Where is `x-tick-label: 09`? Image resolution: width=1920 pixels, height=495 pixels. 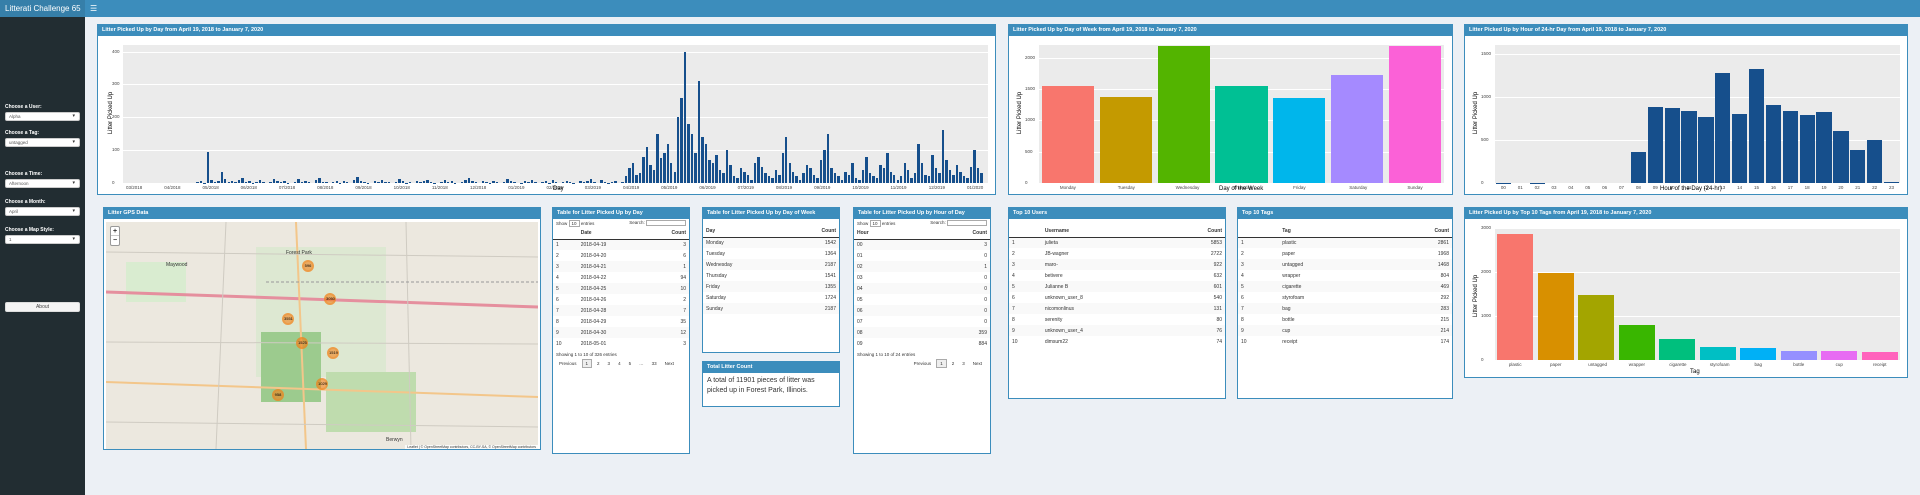 x-tick-label: 09 is located at coordinates (1655, 187).